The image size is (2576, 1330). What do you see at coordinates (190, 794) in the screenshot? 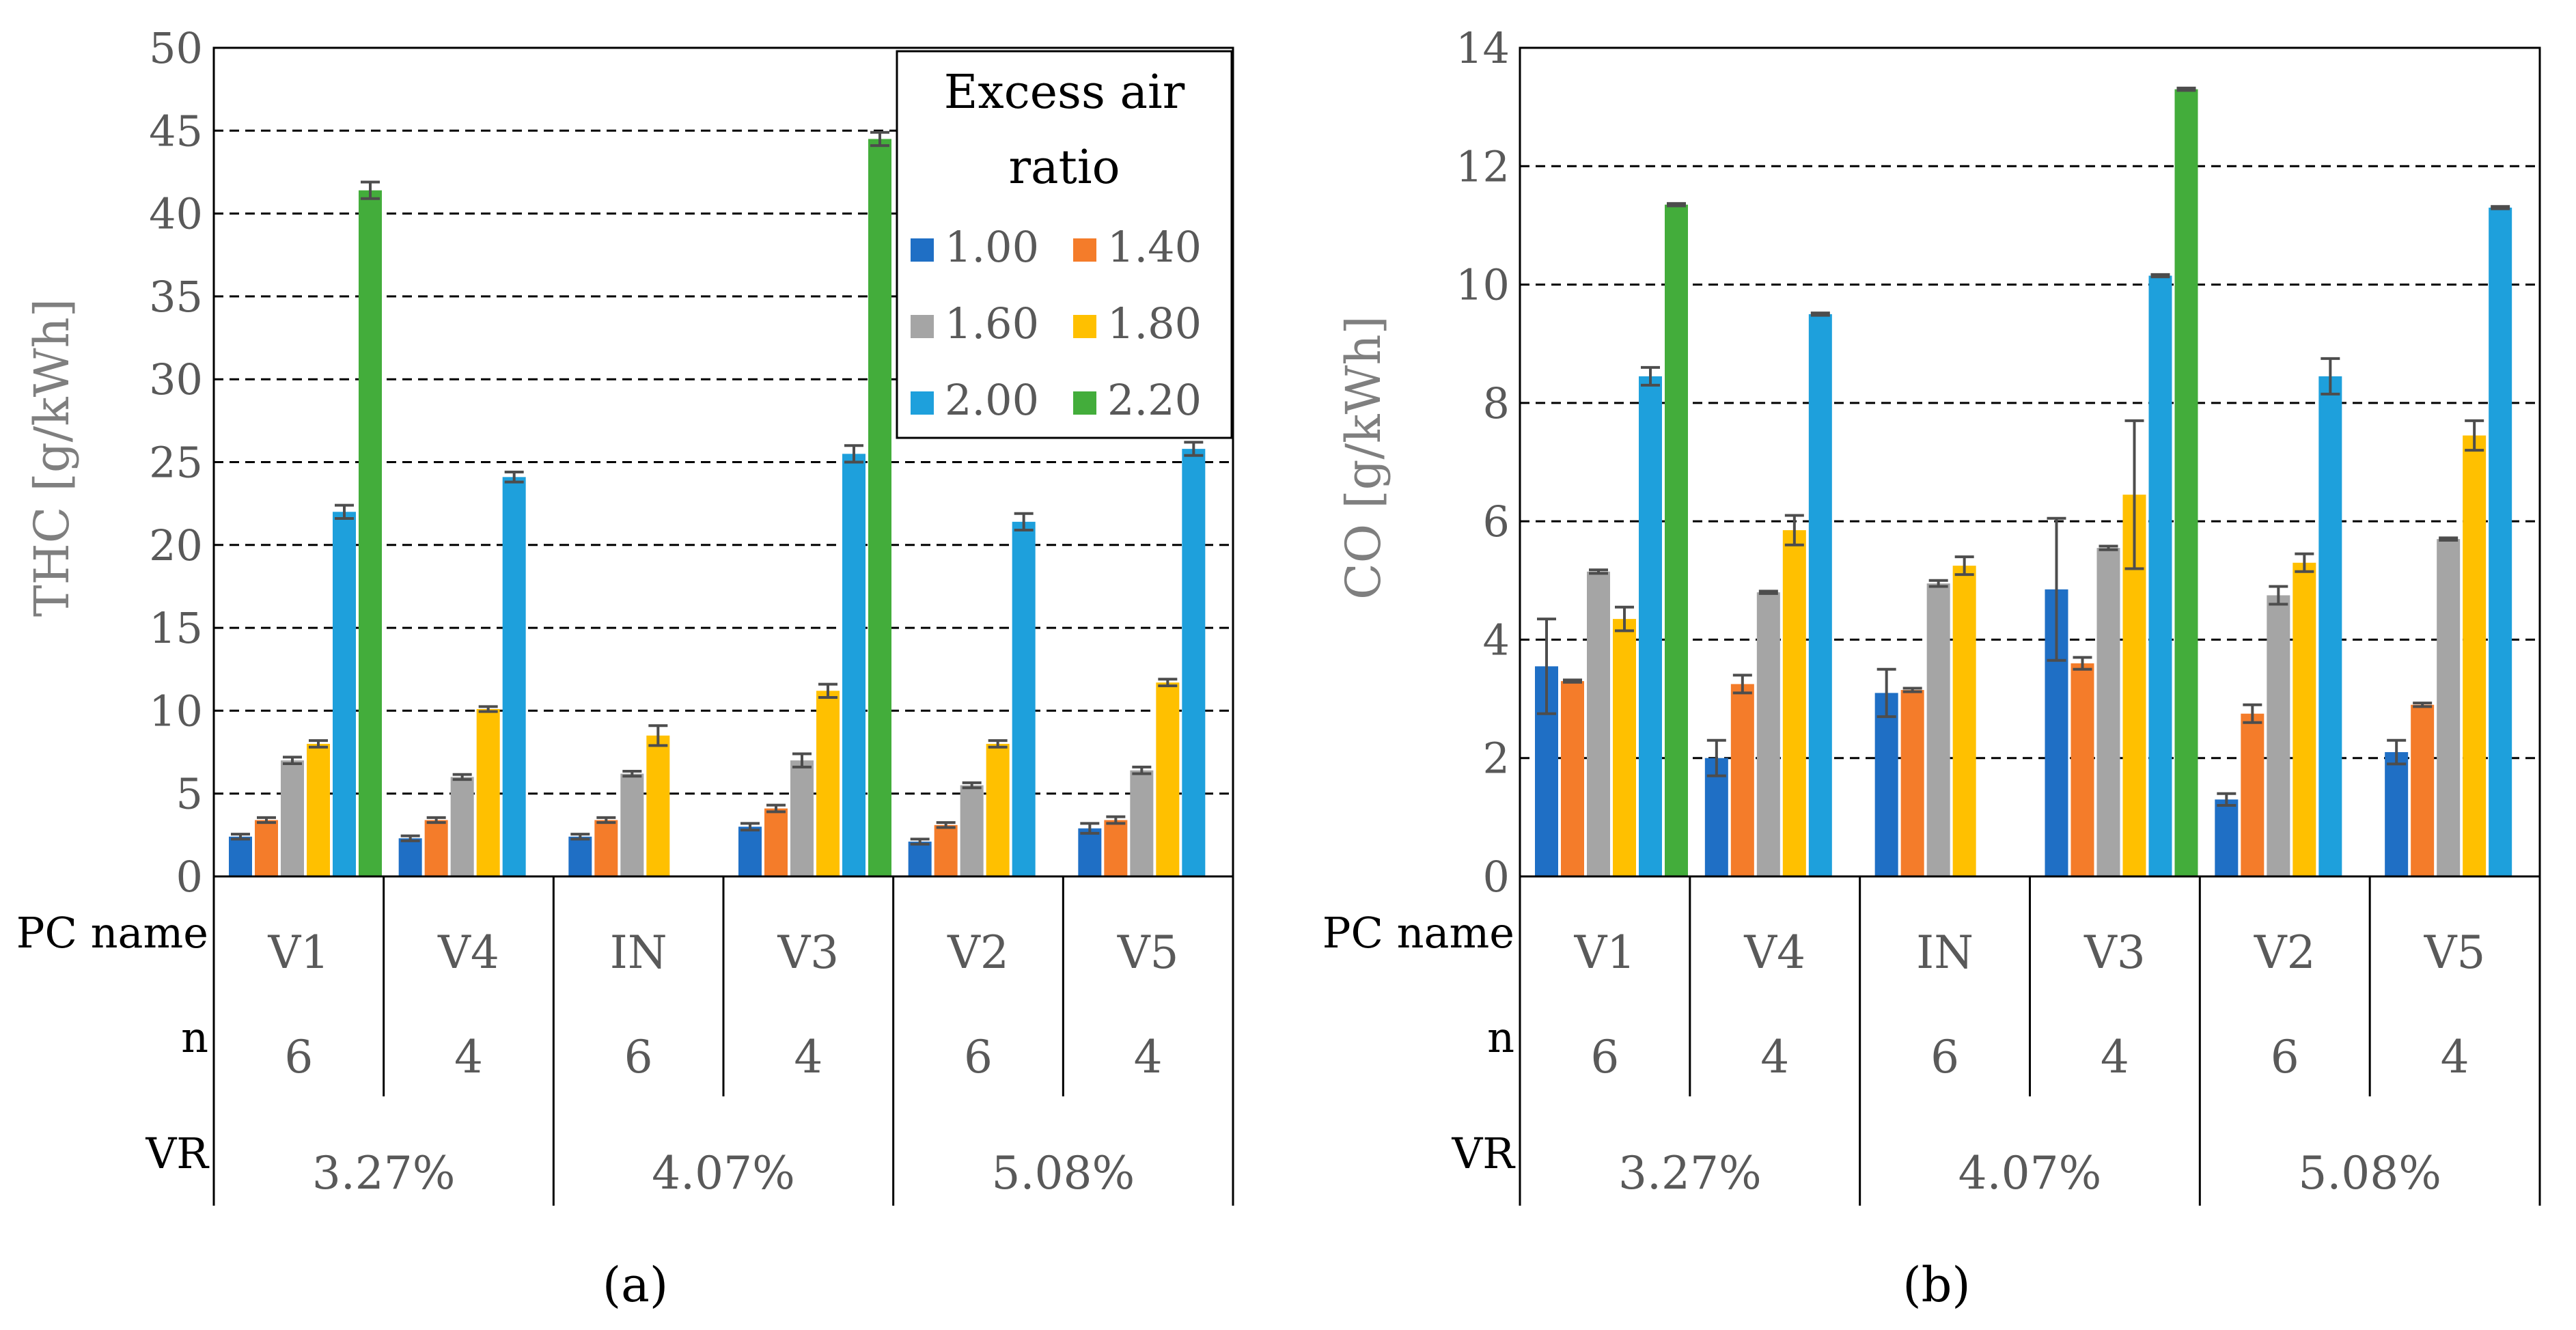
I see `y-tick-label: 5` at bounding box center [190, 794].